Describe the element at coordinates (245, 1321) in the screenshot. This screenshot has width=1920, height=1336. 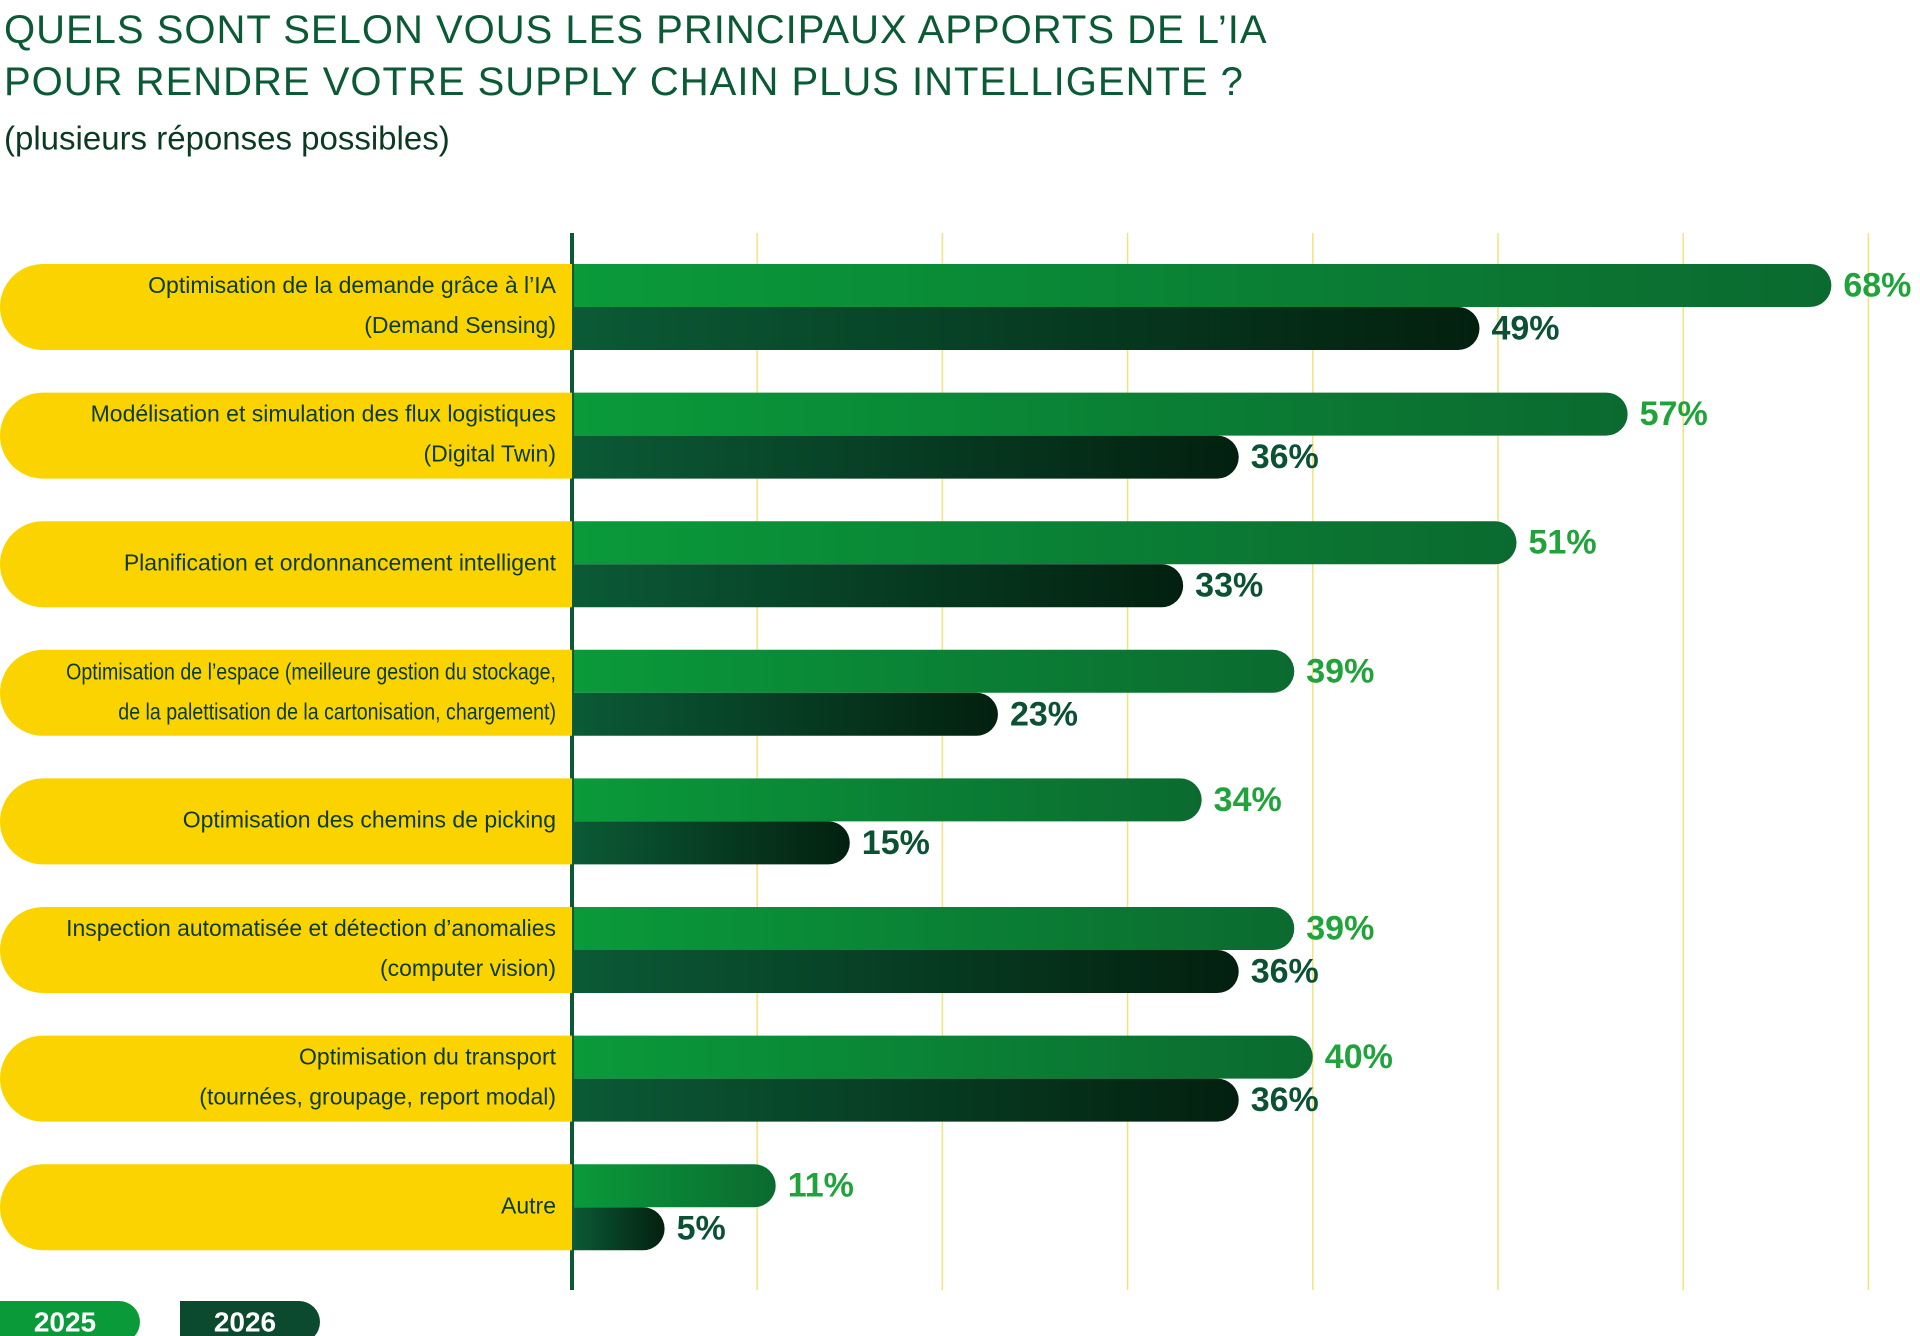
I see `legend-label: 2026` at that location.